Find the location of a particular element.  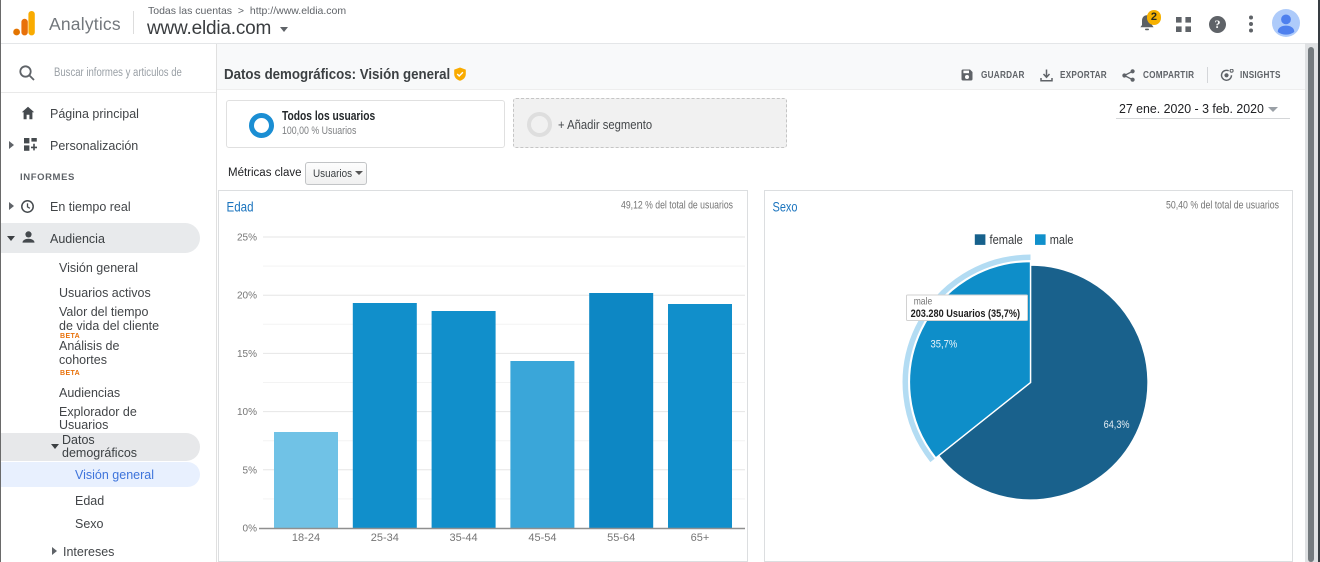

svg-text: 35,7% is located at coordinates (943, 344).